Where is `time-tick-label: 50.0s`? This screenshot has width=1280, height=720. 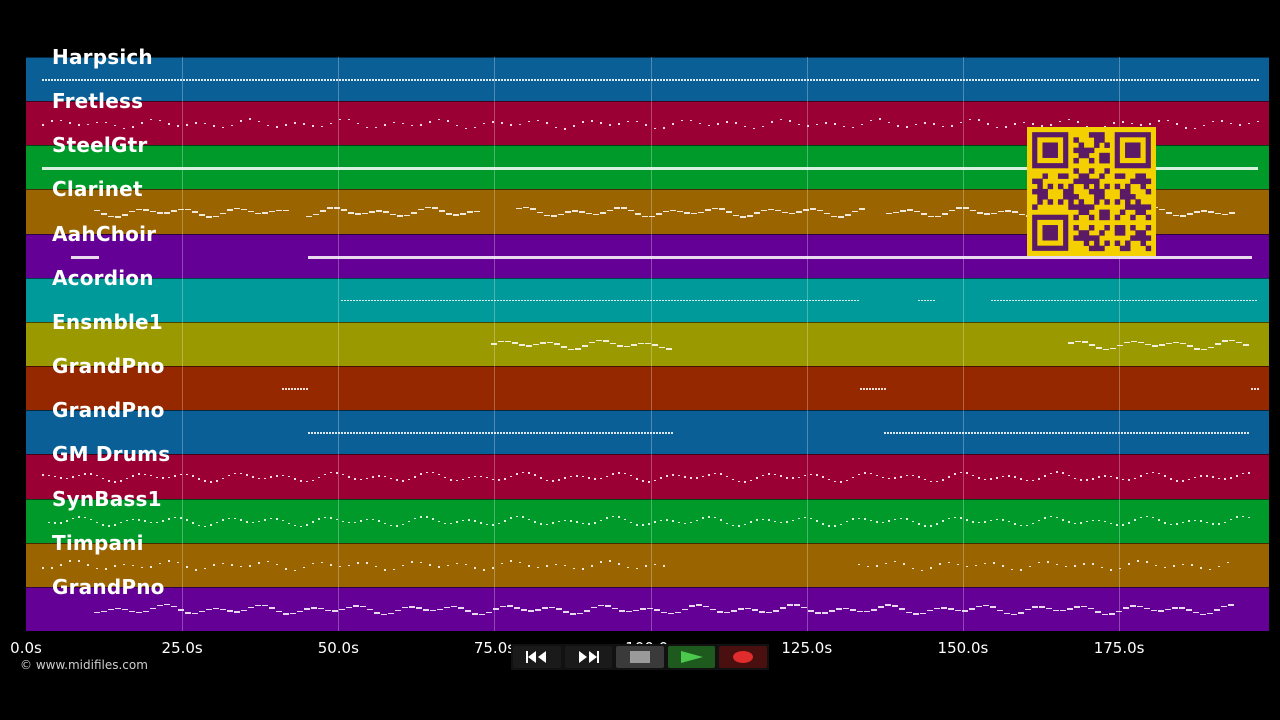 time-tick-label: 50.0s is located at coordinates (338, 648).